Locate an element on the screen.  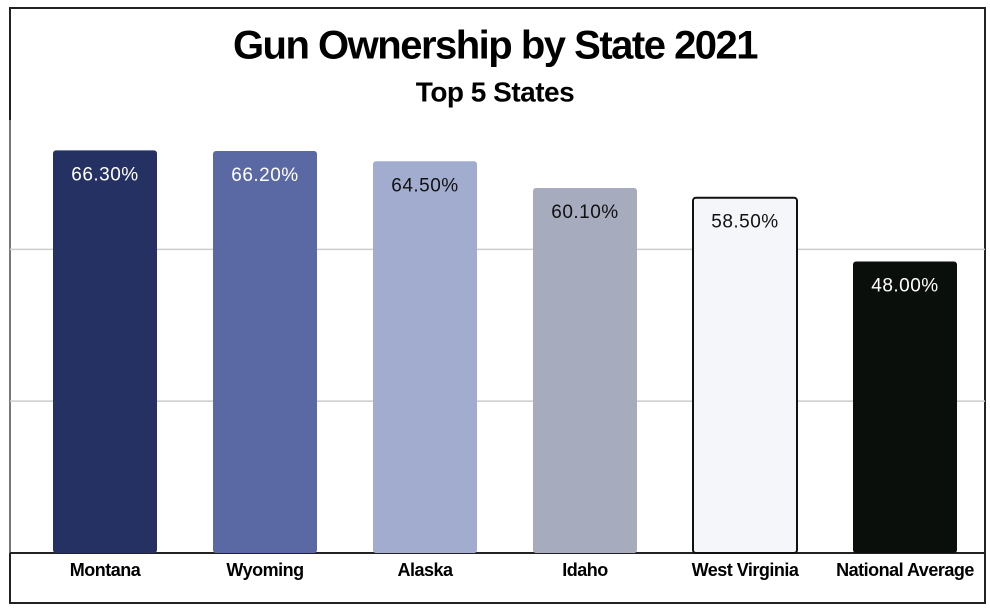
x-tick-label: Montana is located at coordinates (106, 570).